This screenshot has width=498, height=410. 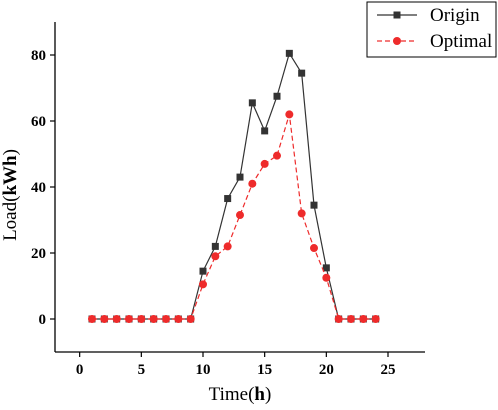 What do you see at coordinates (38, 56) in the screenshot?
I see `y-tick-label: 80` at bounding box center [38, 56].